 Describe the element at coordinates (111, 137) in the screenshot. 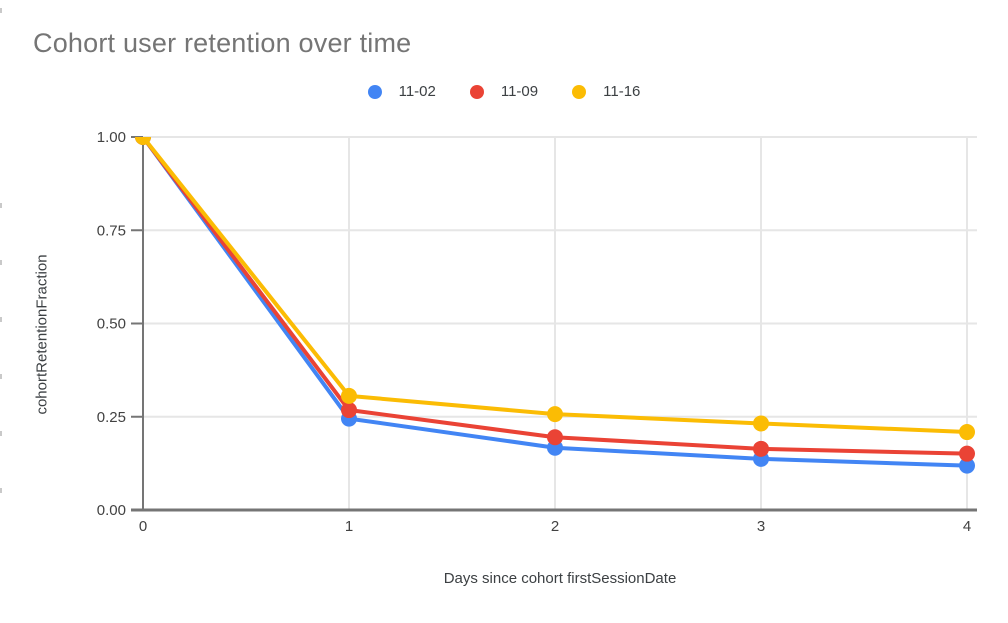

I see `y-tick-label: 1.00` at that location.